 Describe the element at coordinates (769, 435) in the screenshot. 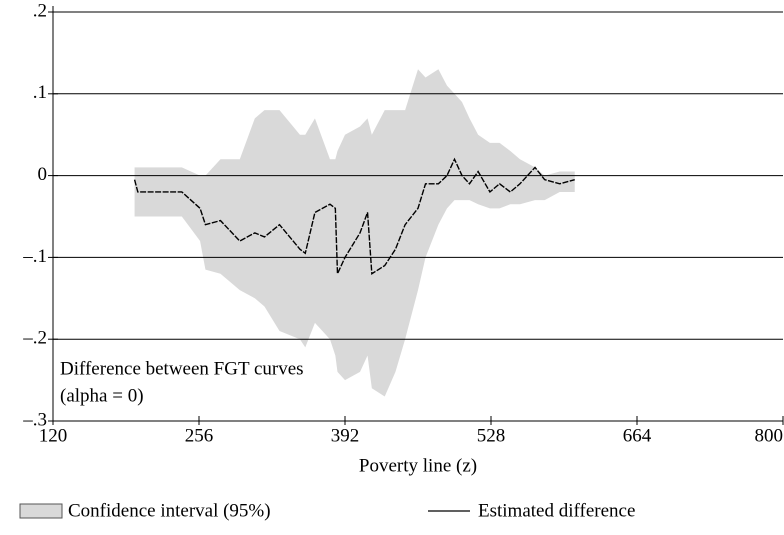

I see `x-tick-label: 800` at that location.